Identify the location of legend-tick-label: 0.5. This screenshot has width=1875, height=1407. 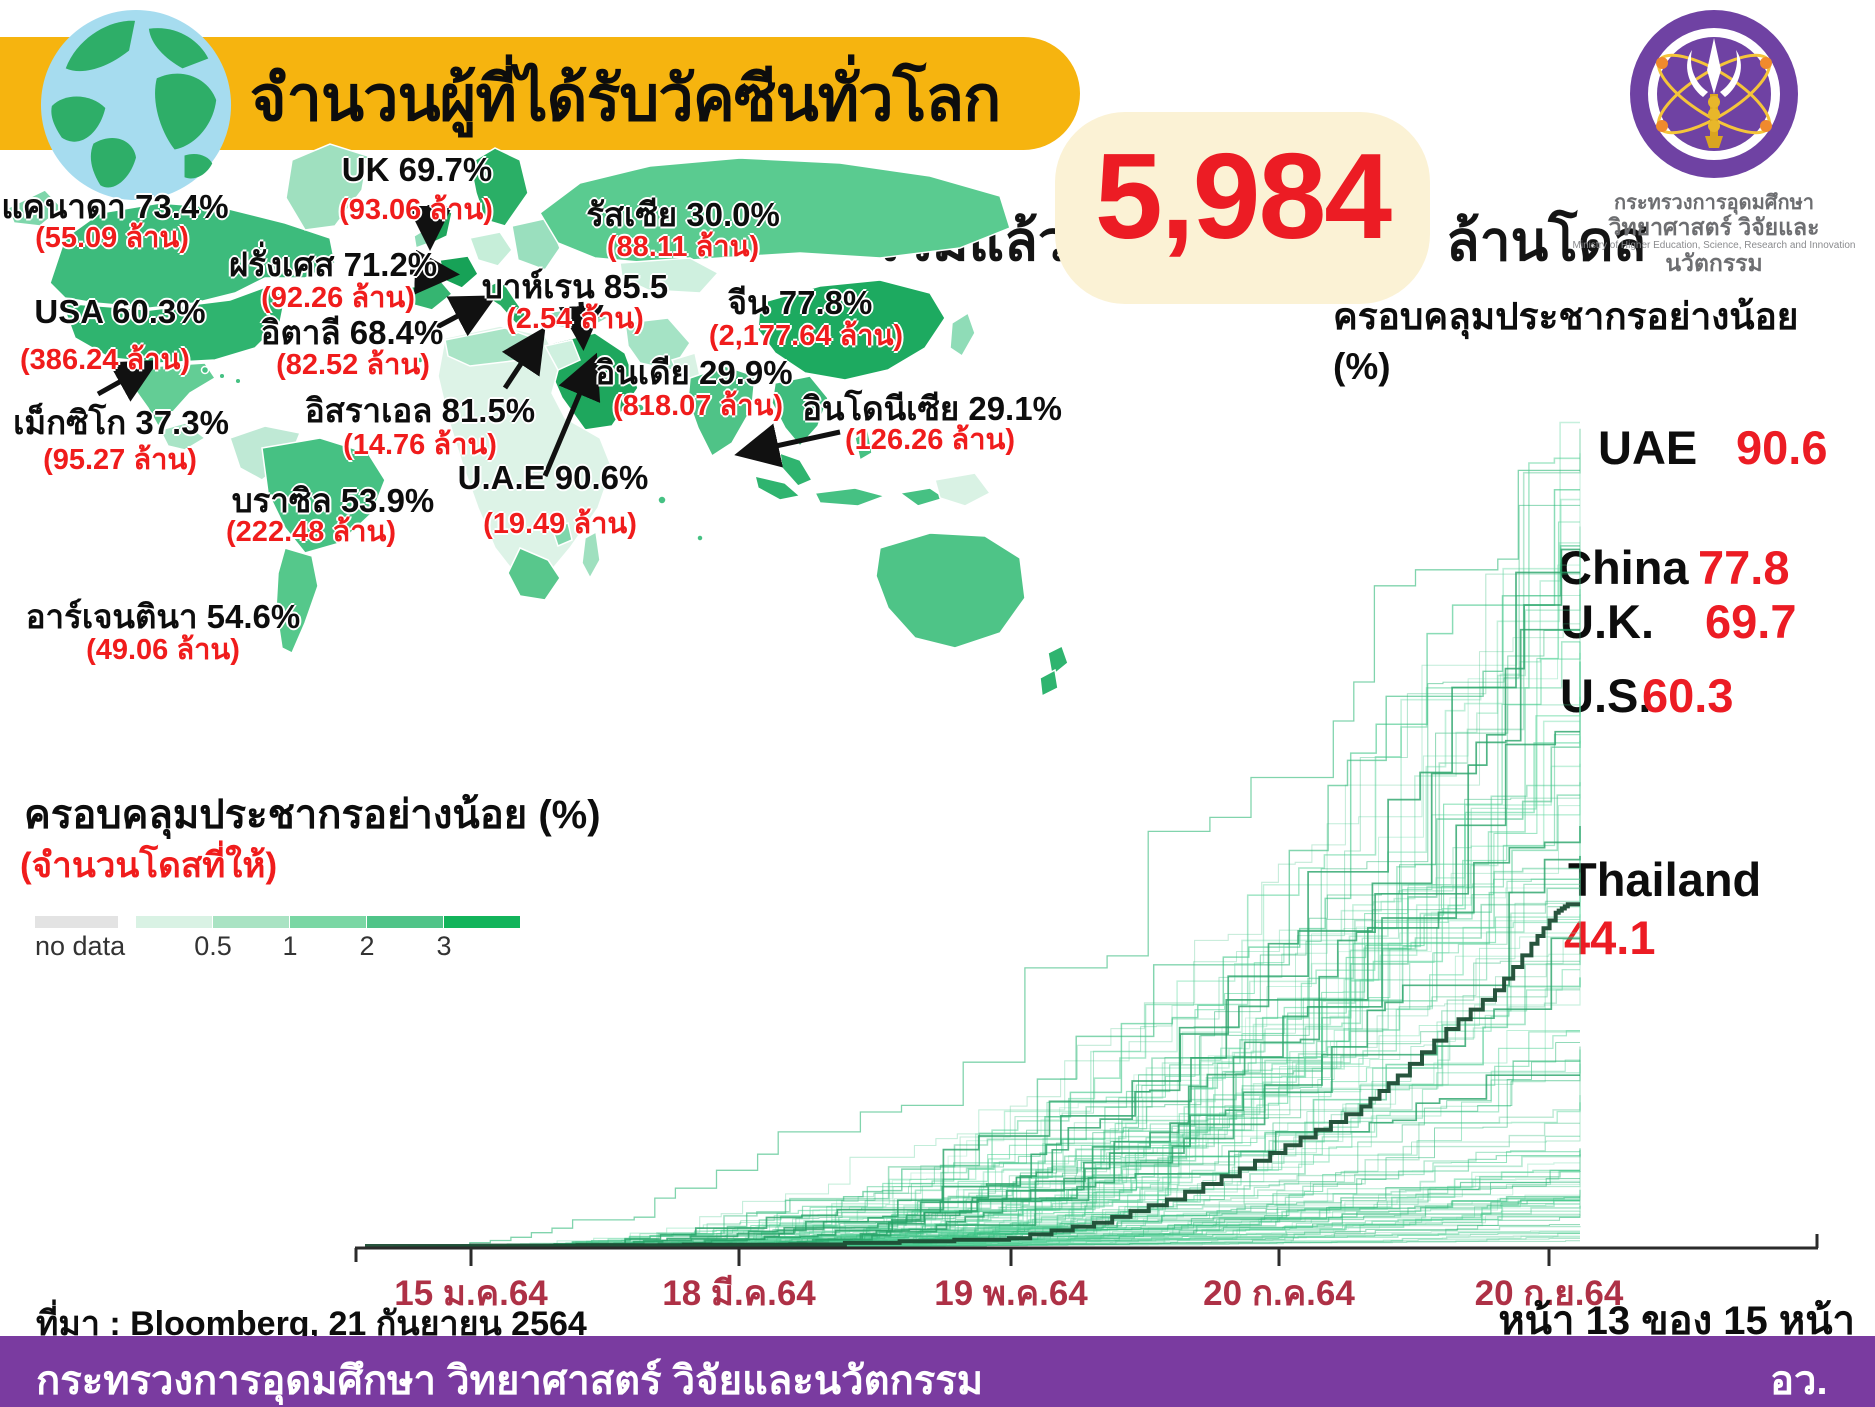
(213, 946).